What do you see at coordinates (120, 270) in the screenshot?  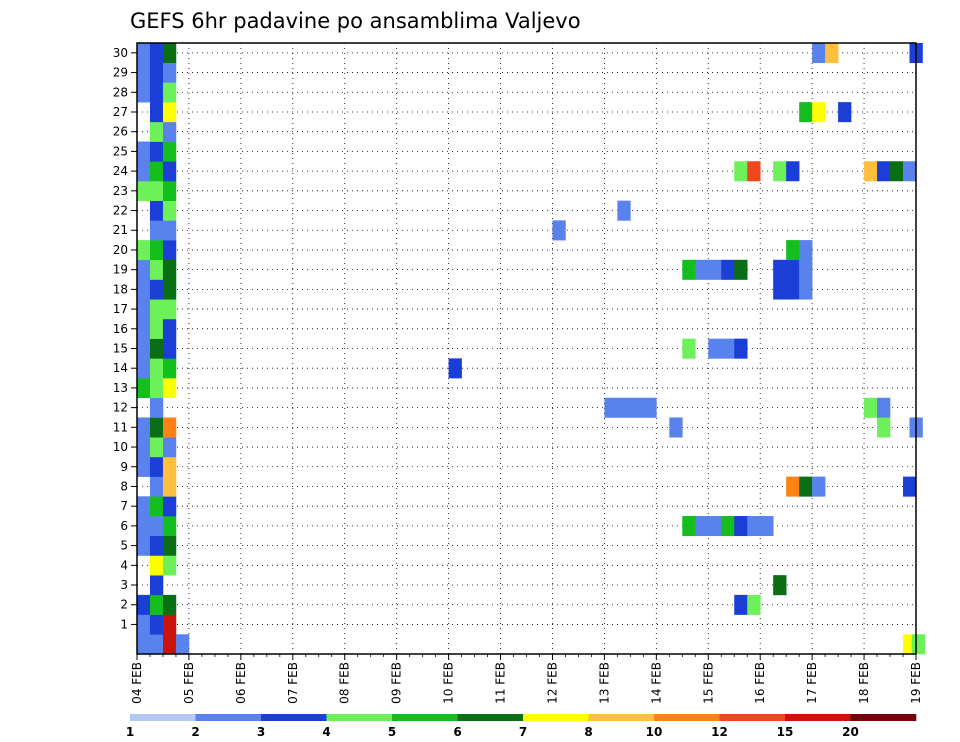 I see `y-tick-label: 19` at bounding box center [120, 270].